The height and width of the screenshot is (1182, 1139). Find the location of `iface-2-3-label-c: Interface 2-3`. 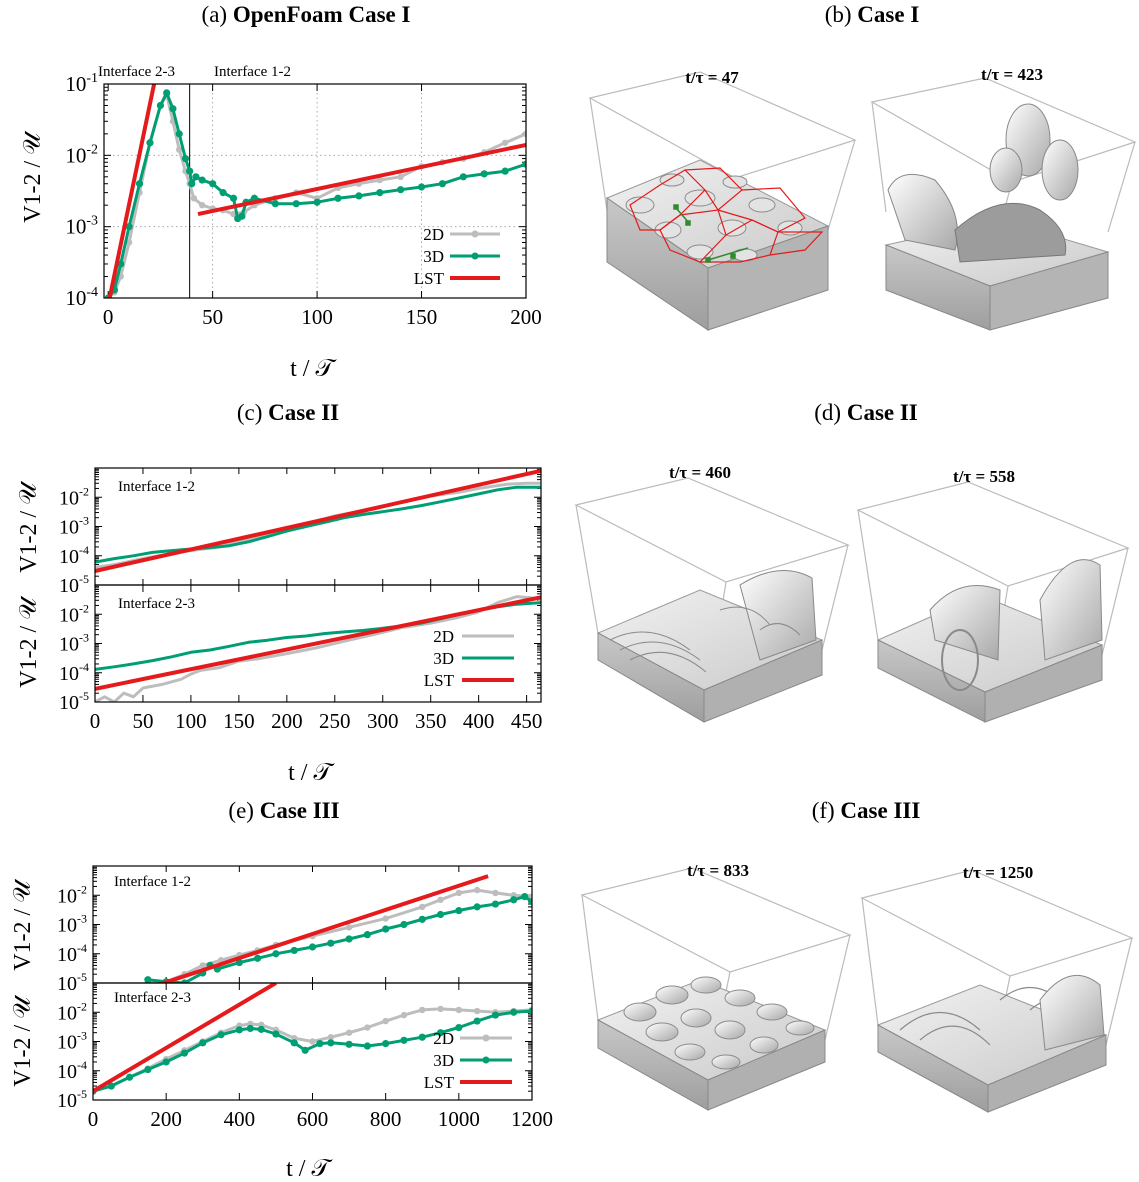

iface-2-3-label-c: Interface 2-3 is located at coordinates (156, 604).